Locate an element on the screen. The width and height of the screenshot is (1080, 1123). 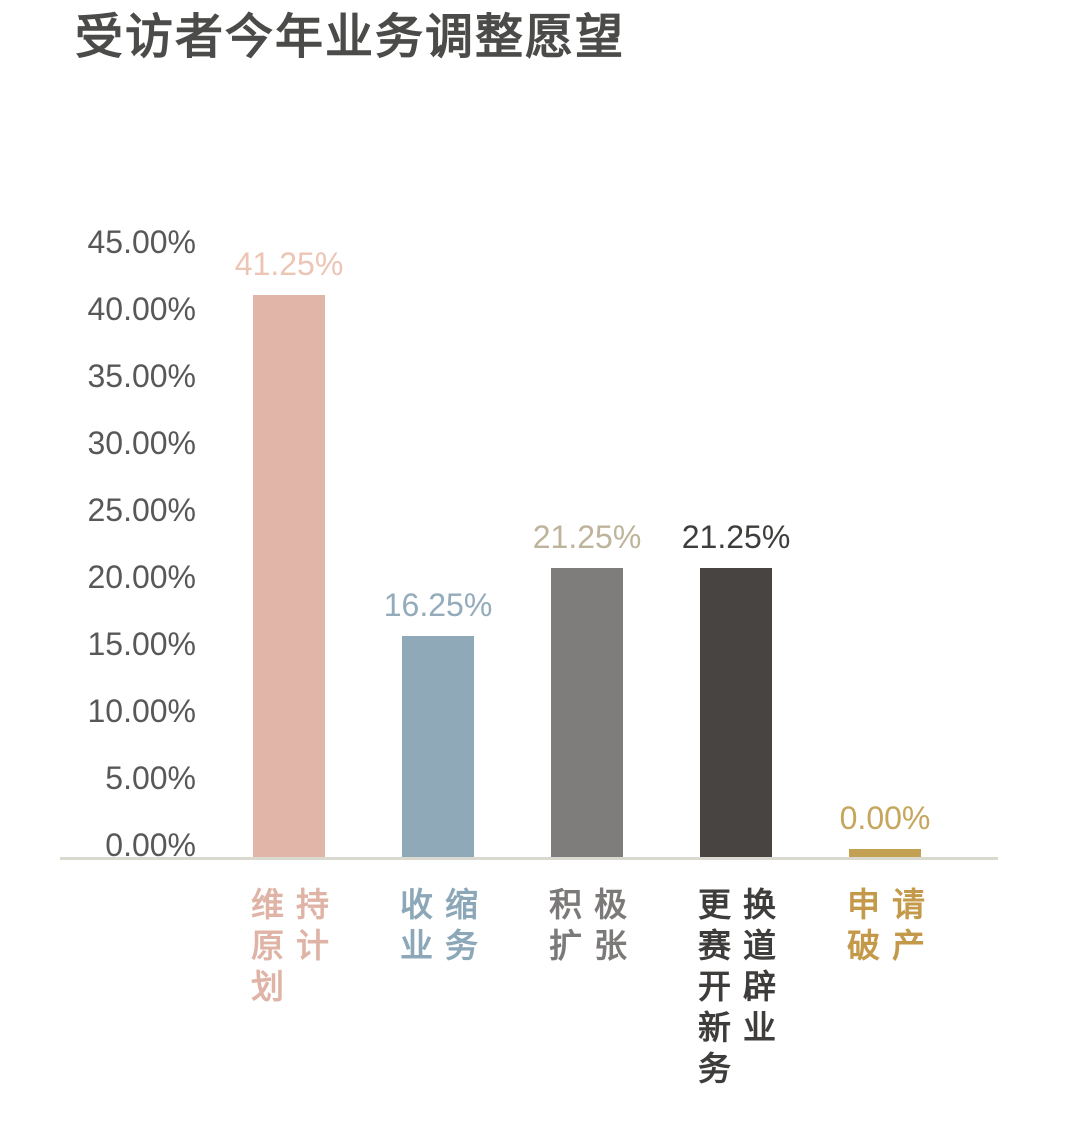
bar-value-label-5: 0.00% is located at coordinates (885, 818).